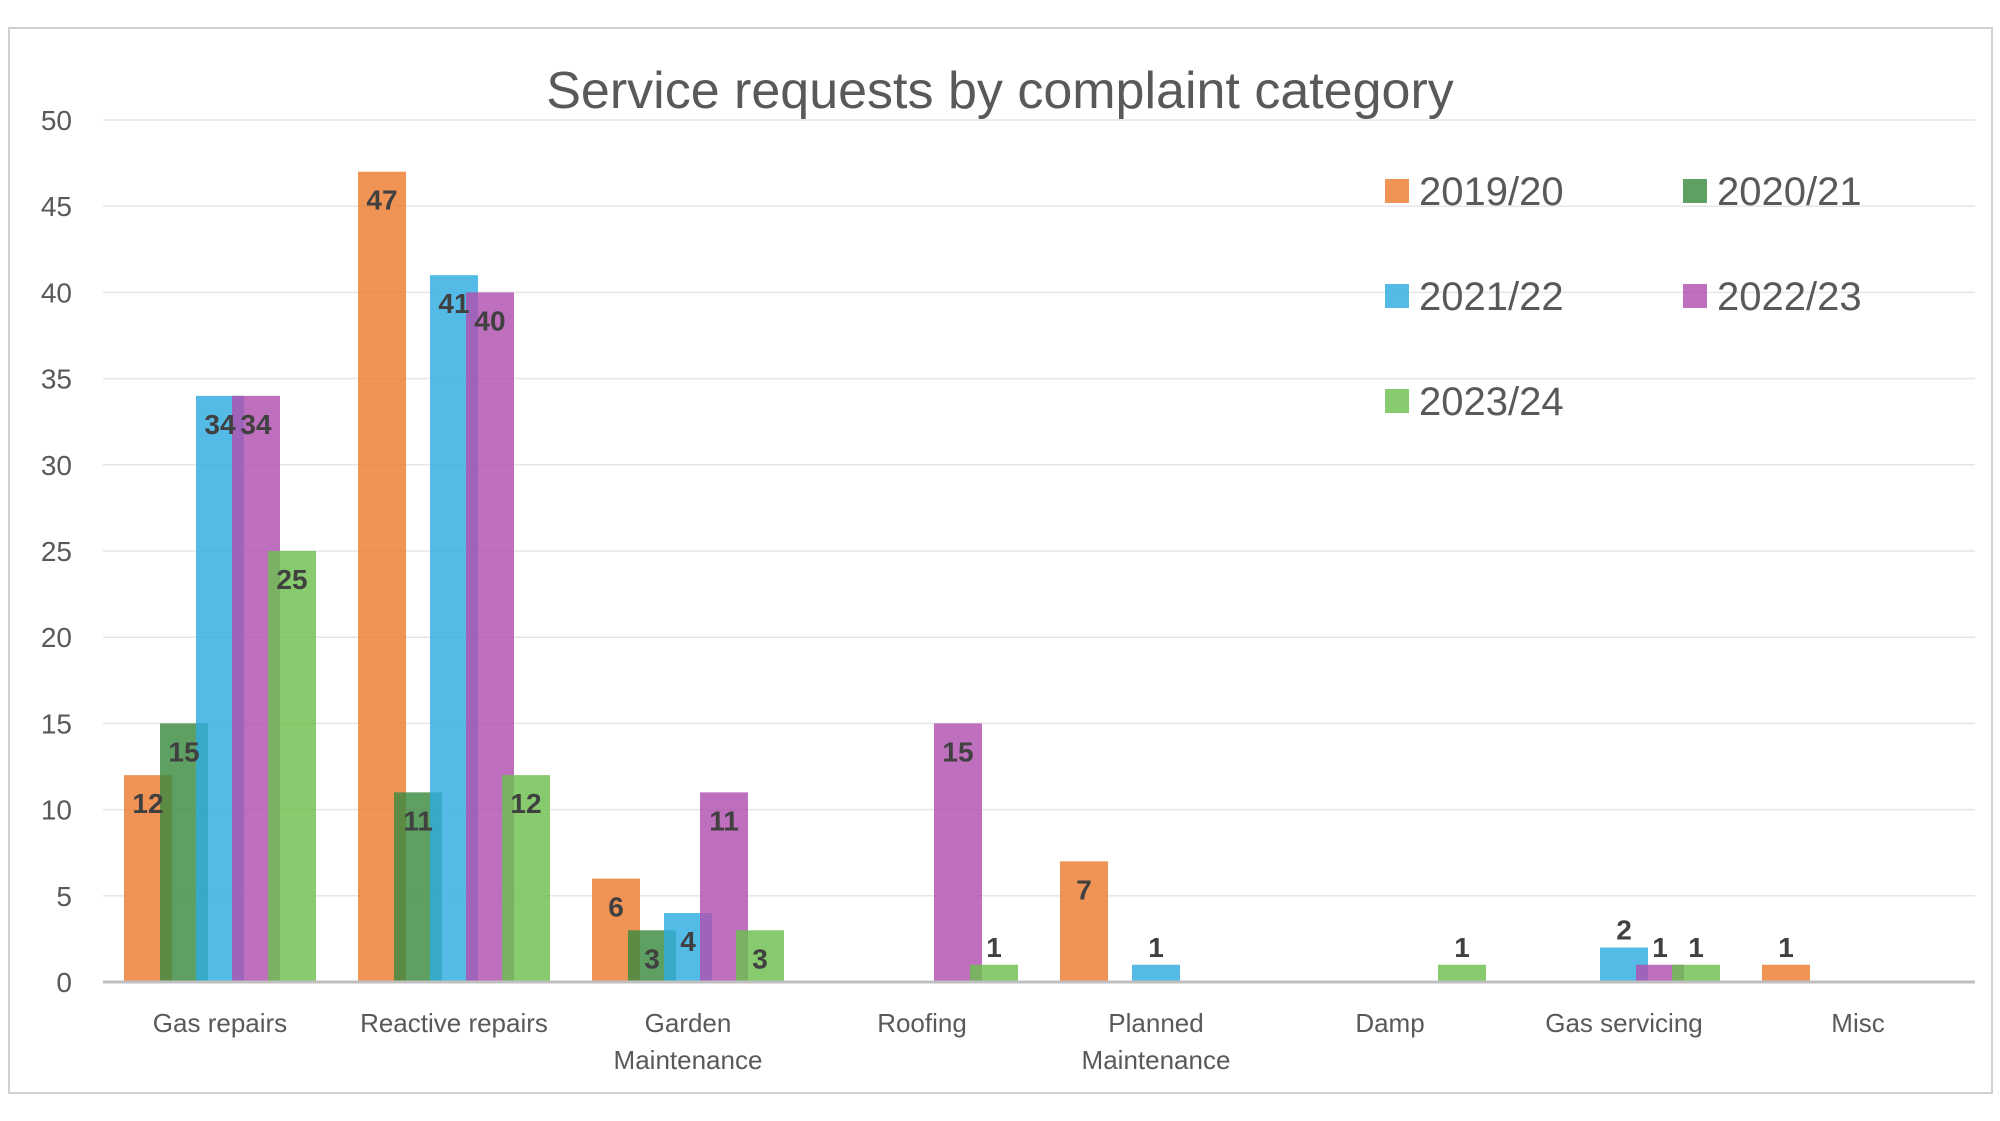  I want to click on data-label: 40, so click(489, 320).